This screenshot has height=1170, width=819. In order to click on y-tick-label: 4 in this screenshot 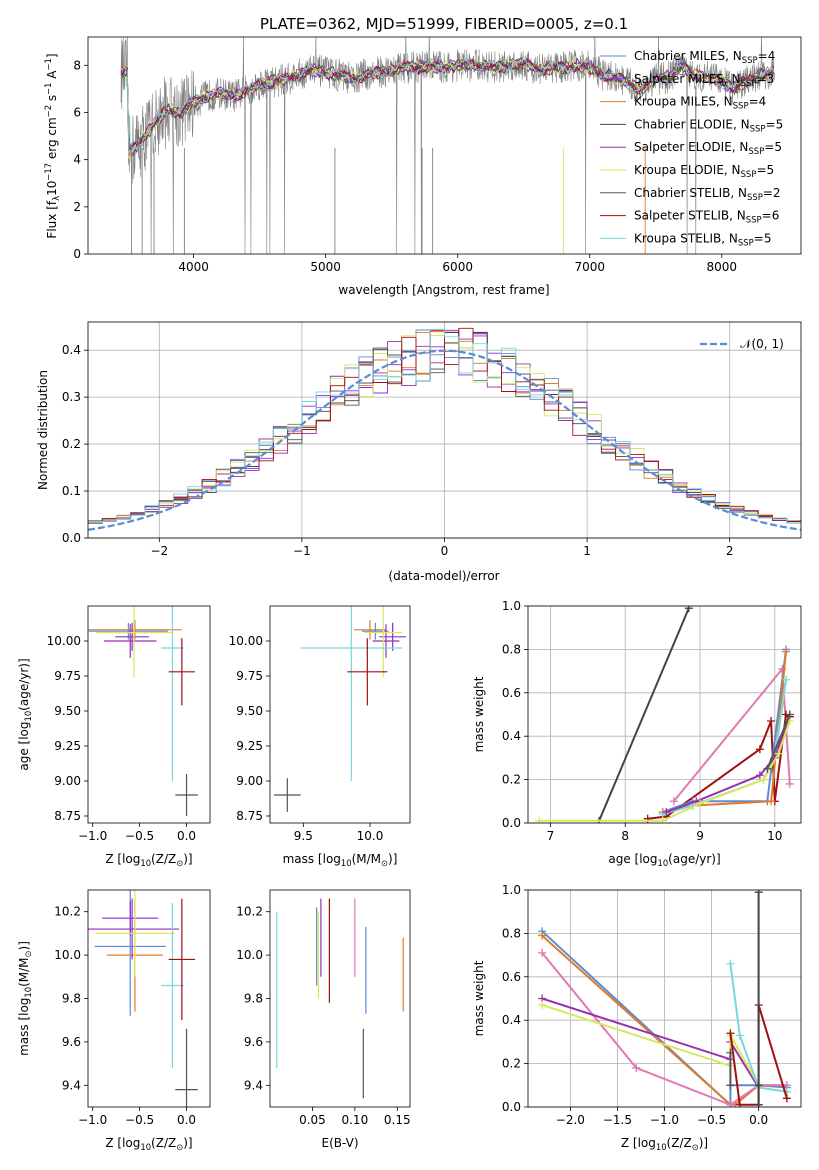, I will do `click(77, 160)`.